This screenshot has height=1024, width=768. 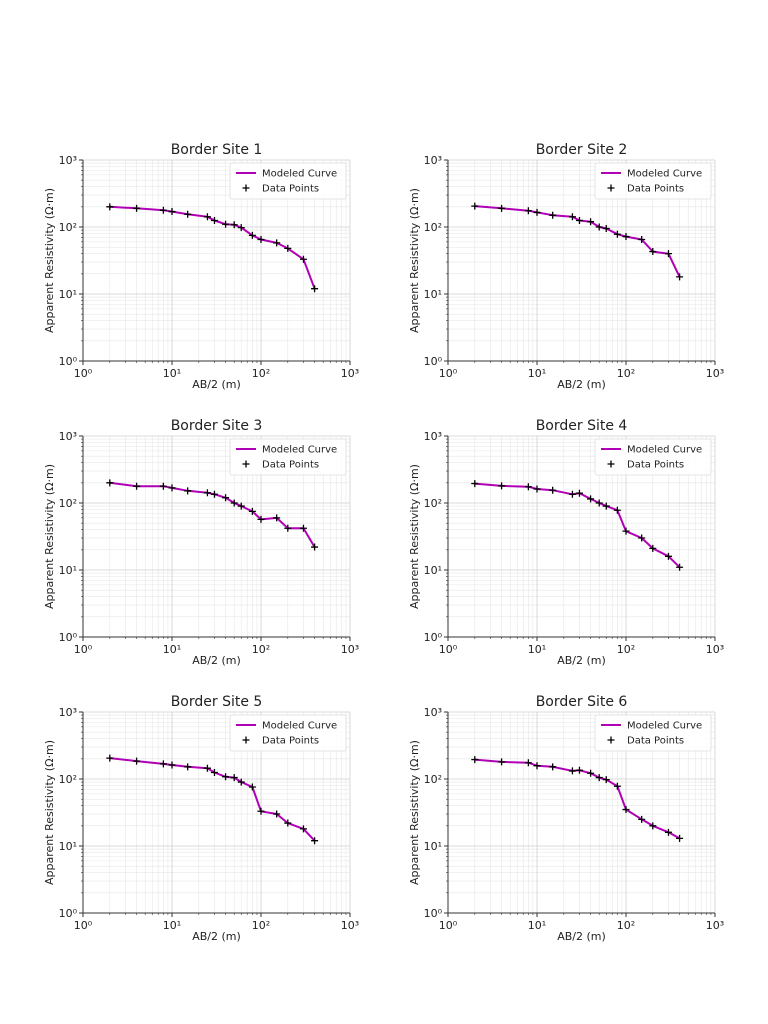 What do you see at coordinates (217, 150) in the screenshot?
I see `chart-title: Border Site 1` at bounding box center [217, 150].